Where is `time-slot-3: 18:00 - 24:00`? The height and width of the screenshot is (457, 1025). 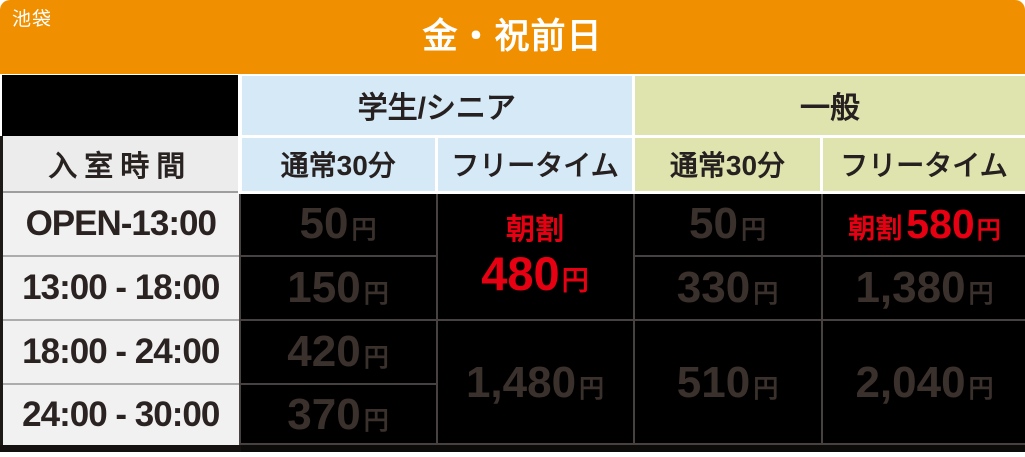 time-slot-3: 18:00 - 24:00 is located at coordinates (120, 351).